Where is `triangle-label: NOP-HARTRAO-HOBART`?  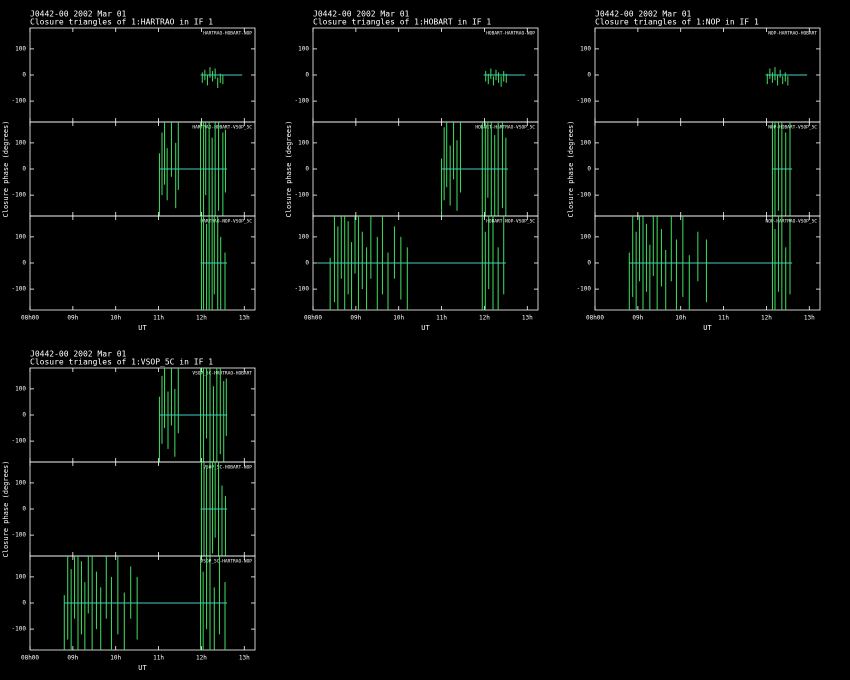
triangle-label: NOP-HARTRAO-HOBART is located at coordinates (792, 34).